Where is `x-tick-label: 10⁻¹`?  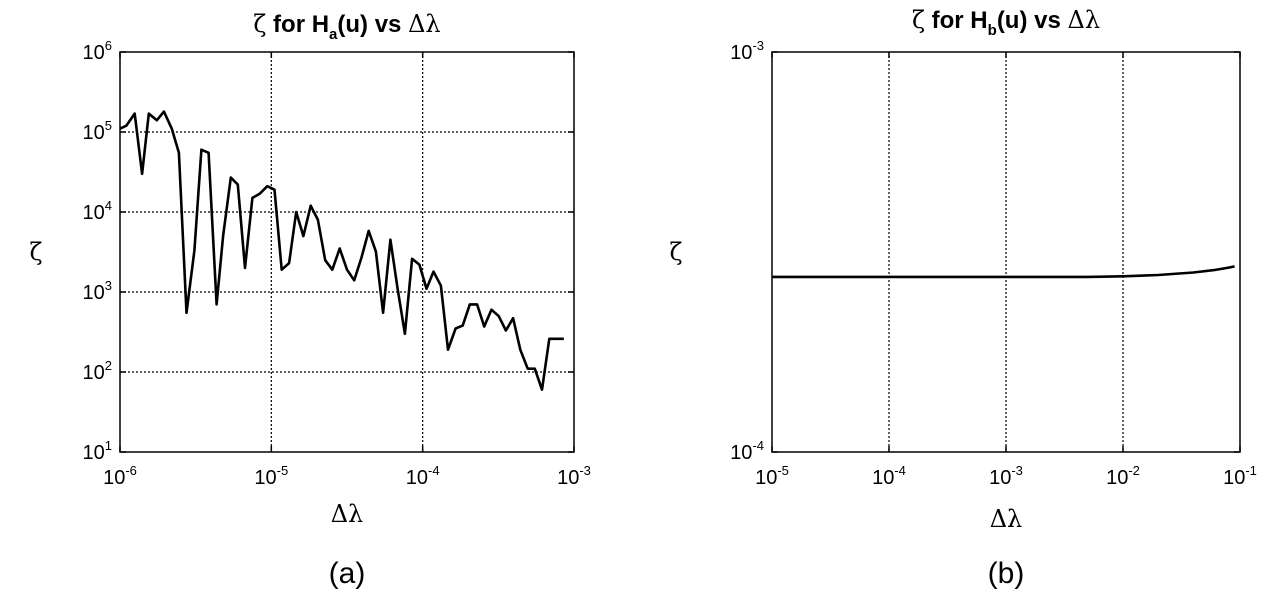
x-tick-label: 10⁻¹ is located at coordinates (1240, 476).